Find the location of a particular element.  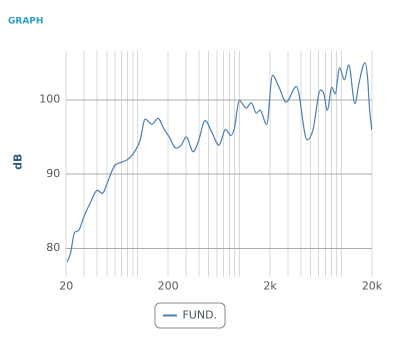

x-tick-label: 20k is located at coordinates (372, 285).